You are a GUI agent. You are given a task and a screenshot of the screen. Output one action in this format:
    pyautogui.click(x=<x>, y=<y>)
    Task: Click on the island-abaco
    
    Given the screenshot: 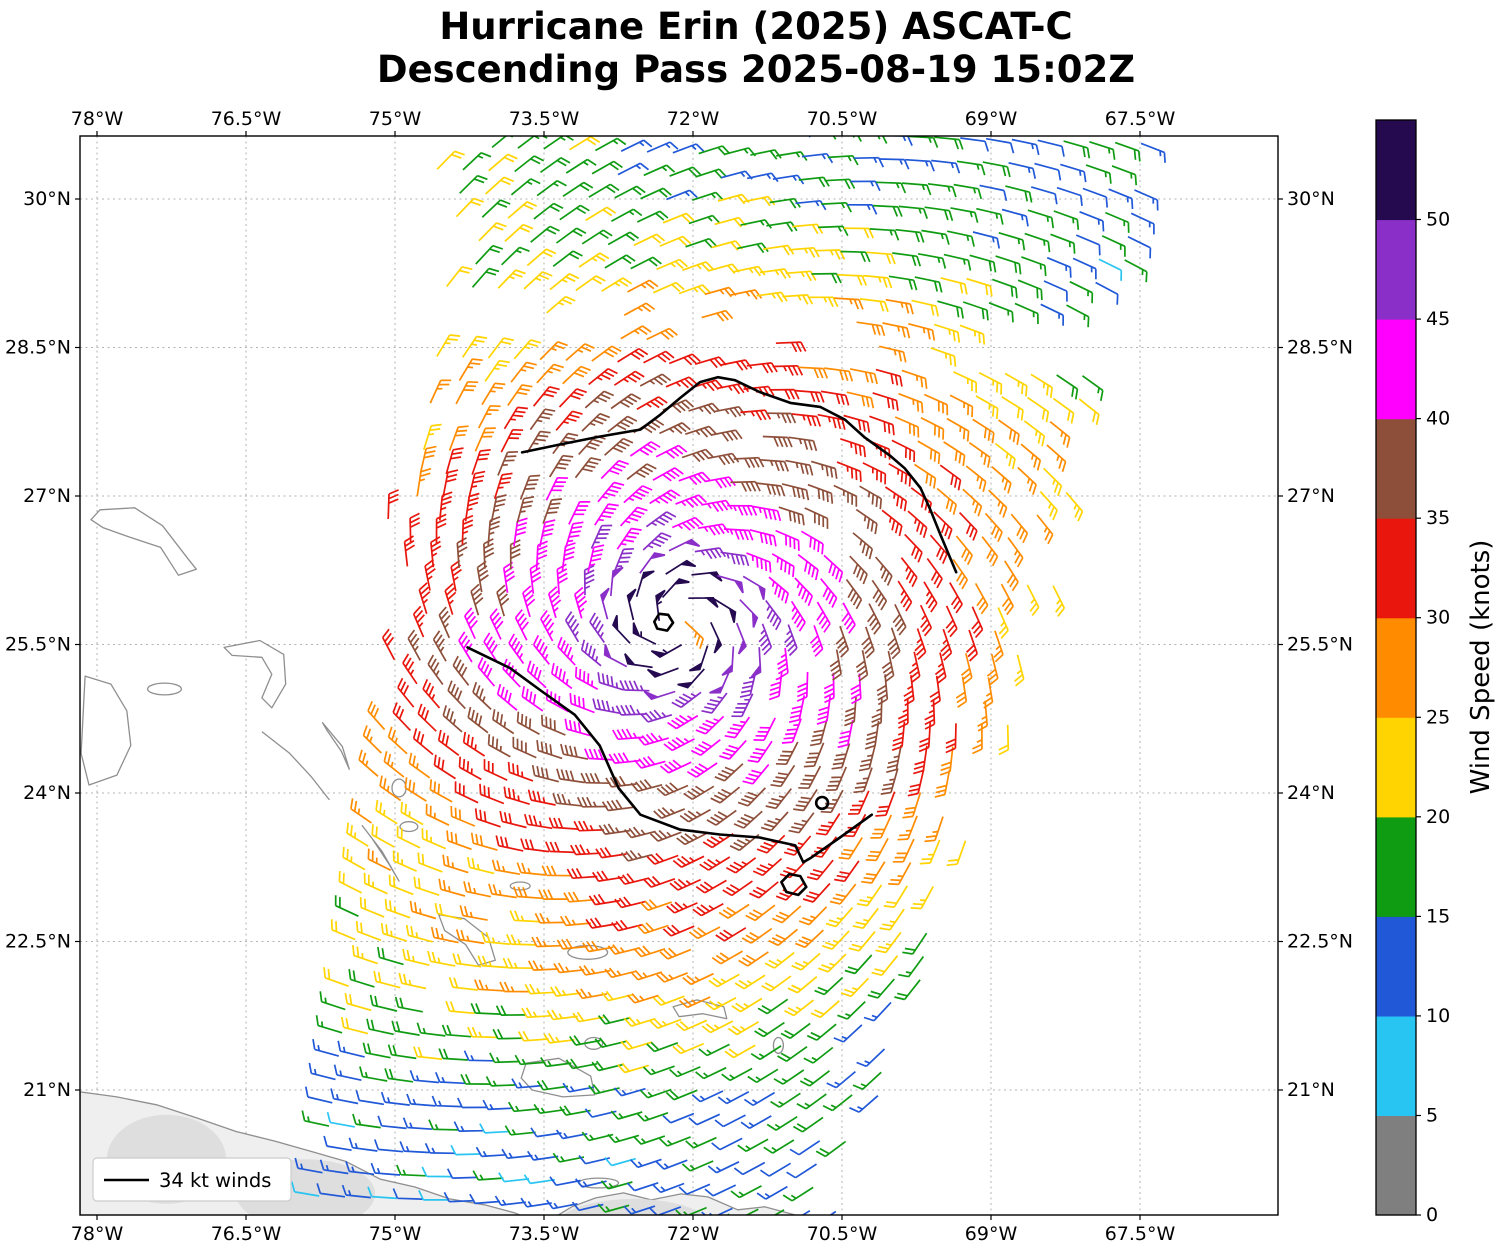 What is the action you would take?
    pyautogui.click(x=143, y=541)
    